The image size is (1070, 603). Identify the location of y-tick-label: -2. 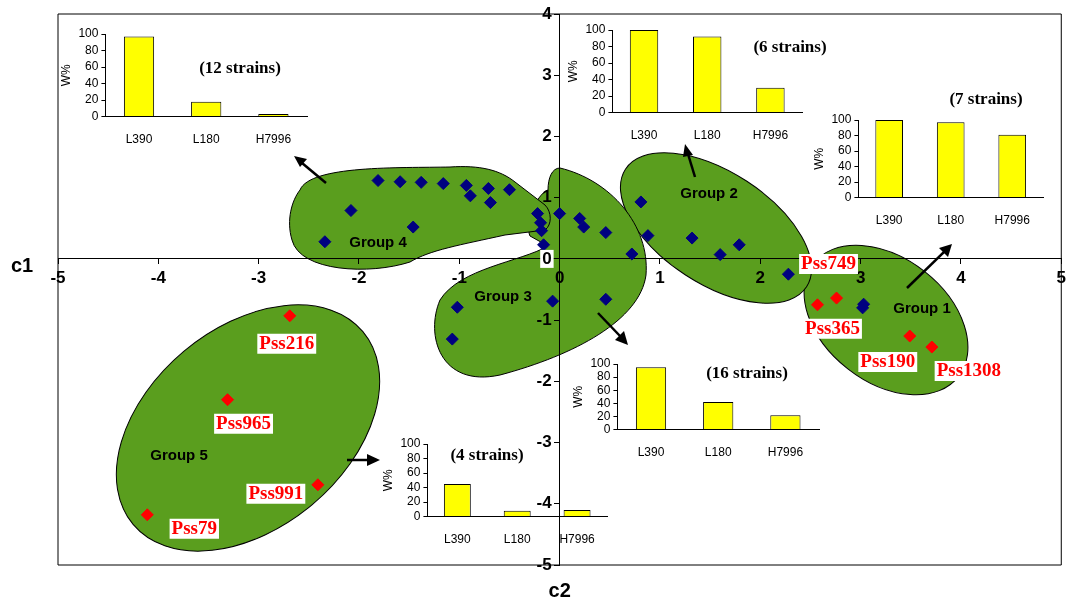
(544, 381).